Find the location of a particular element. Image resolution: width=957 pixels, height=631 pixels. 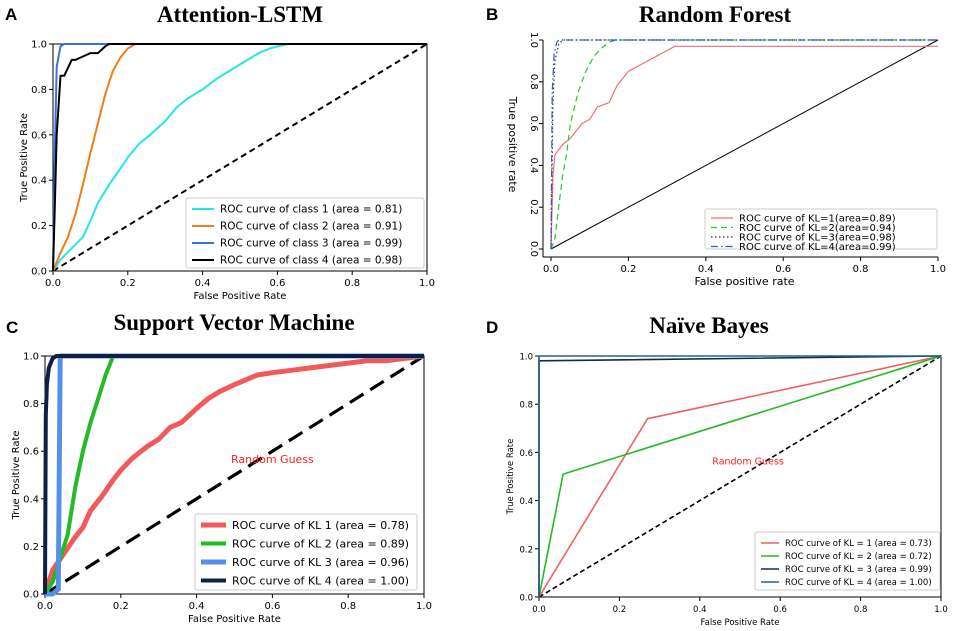

legend-entry-3: ROC curve of class 3 (area = 0.99) is located at coordinates (311, 244).